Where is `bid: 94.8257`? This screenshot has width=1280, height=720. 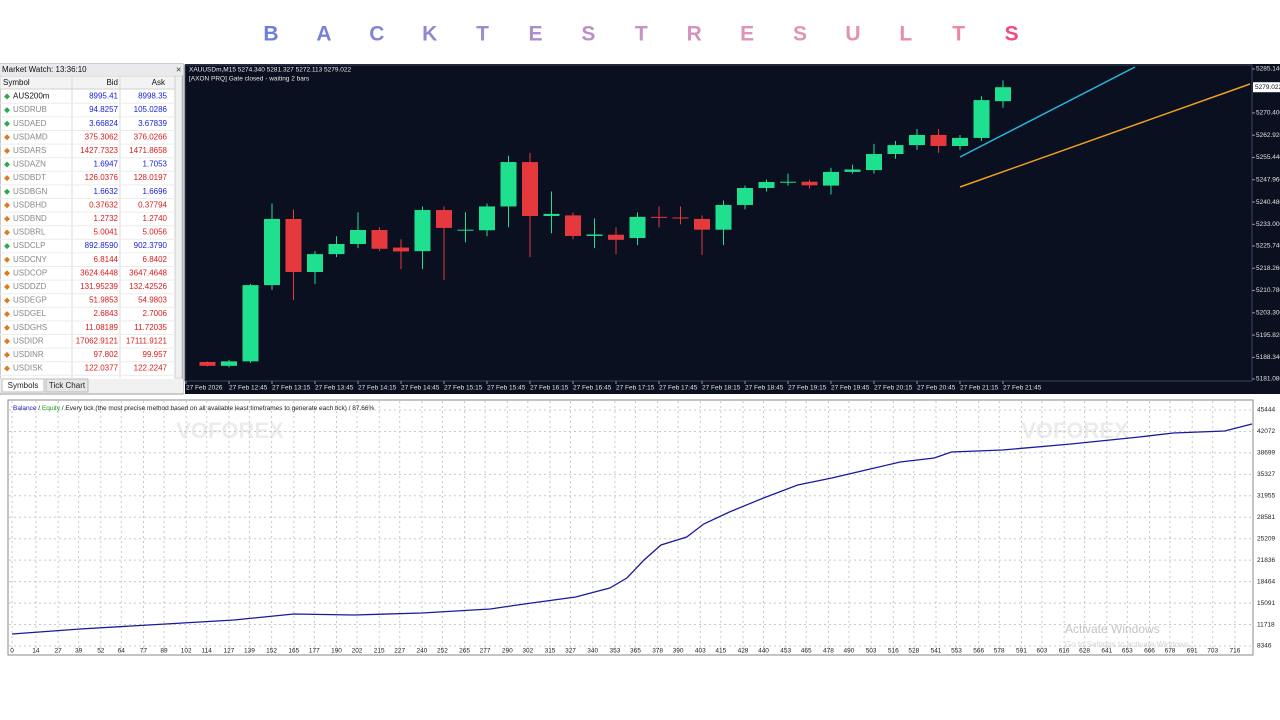
bid: 94.8257 is located at coordinates (103, 109).